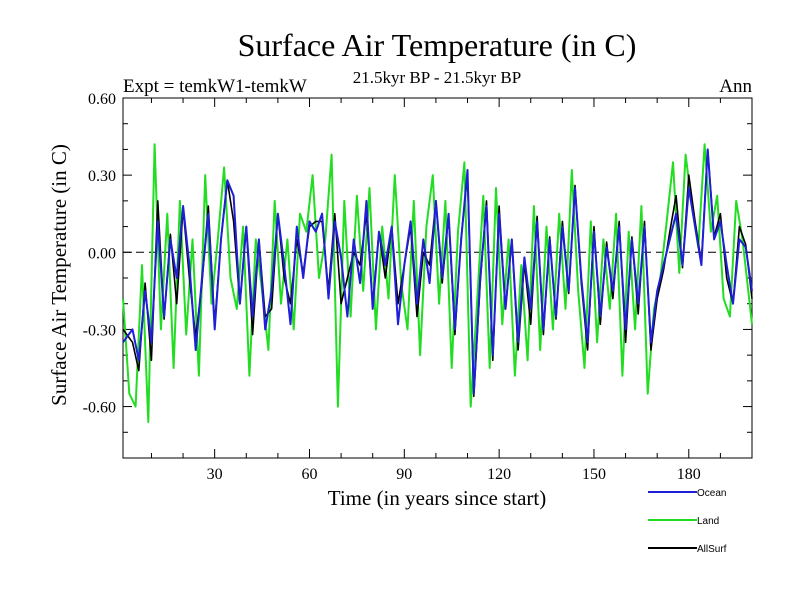  Describe the element at coordinates (437, 498) in the screenshot. I see `x-axis-label: Time (in years since start)` at that location.